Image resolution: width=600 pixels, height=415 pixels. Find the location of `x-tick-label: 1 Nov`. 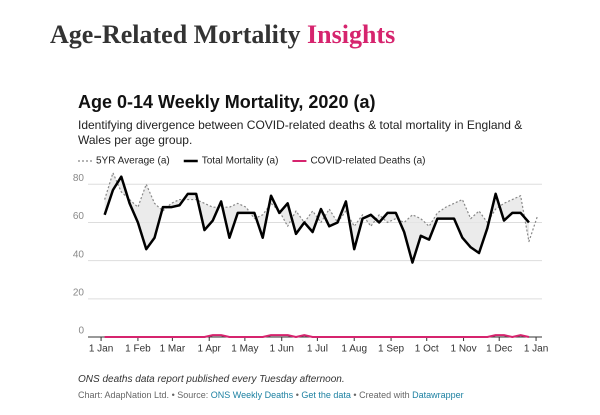

x-tick-label: 1 Nov is located at coordinates (463, 349).